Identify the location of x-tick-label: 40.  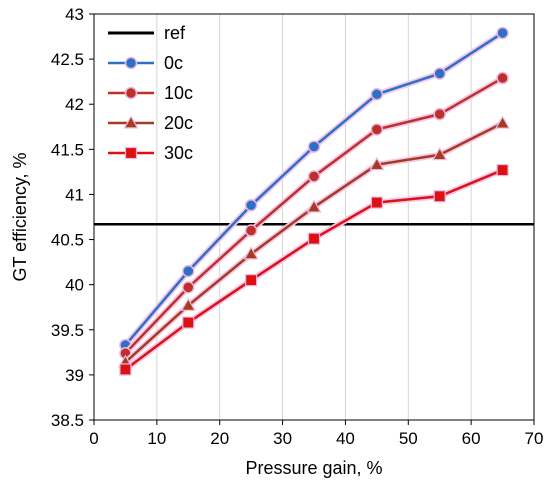
(345, 438).